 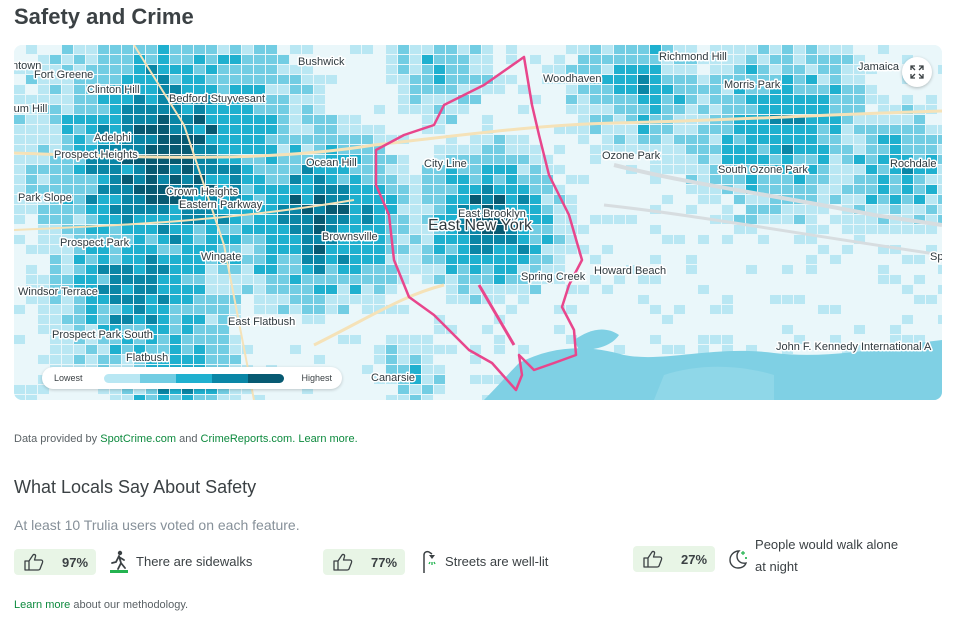 I want to click on spotcrime-link: SpotCrime.com, so click(x=138, y=439).